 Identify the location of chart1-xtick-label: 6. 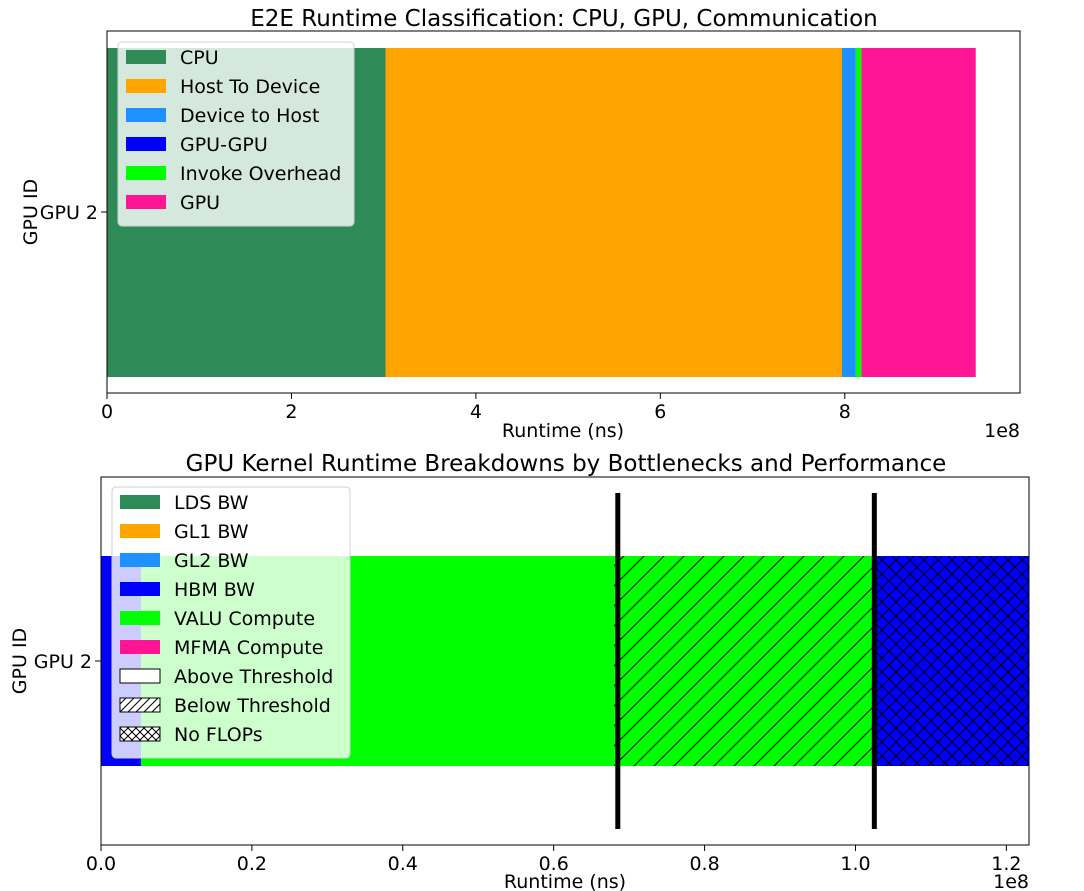
(660, 412).